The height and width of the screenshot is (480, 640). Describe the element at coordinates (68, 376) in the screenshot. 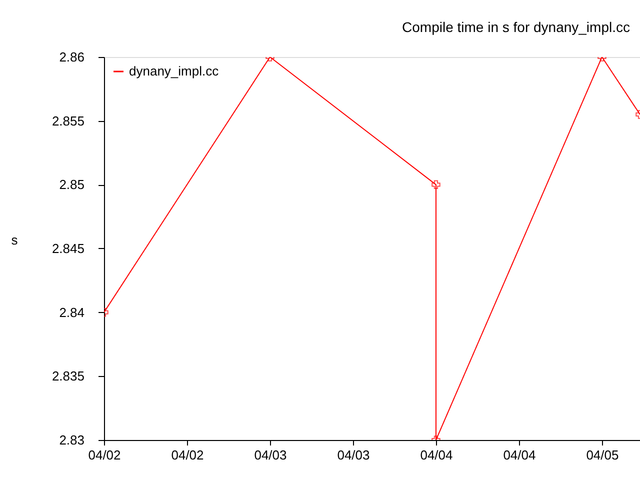

I see `y-tick-label: 2.835` at that location.